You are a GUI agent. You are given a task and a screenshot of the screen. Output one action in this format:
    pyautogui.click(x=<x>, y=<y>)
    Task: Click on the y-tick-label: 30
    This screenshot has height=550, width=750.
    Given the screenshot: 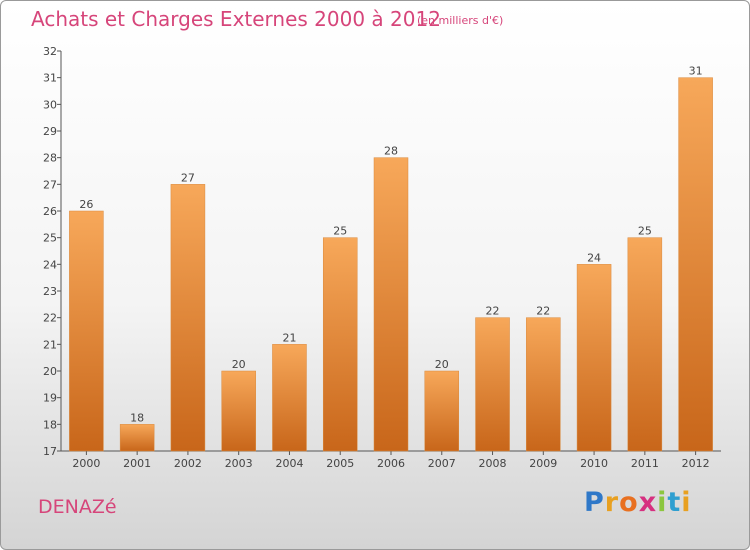 What is the action you would take?
    pyautogui.click(x=50, y=104)
    